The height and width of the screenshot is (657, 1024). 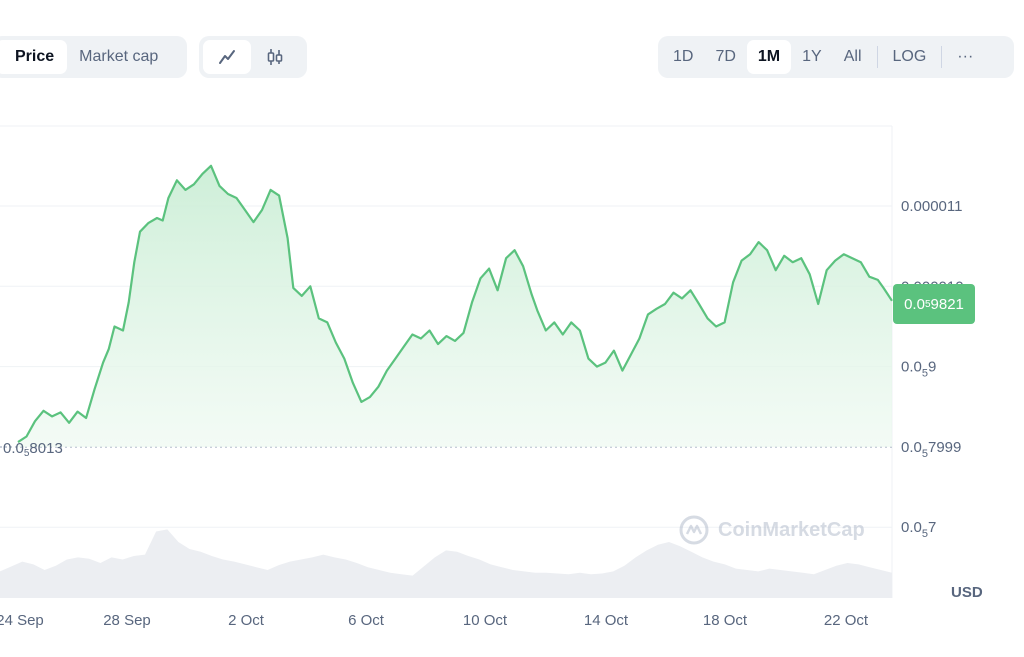 I want to click on candlestick-chart-button, so click(x=275, y=57).